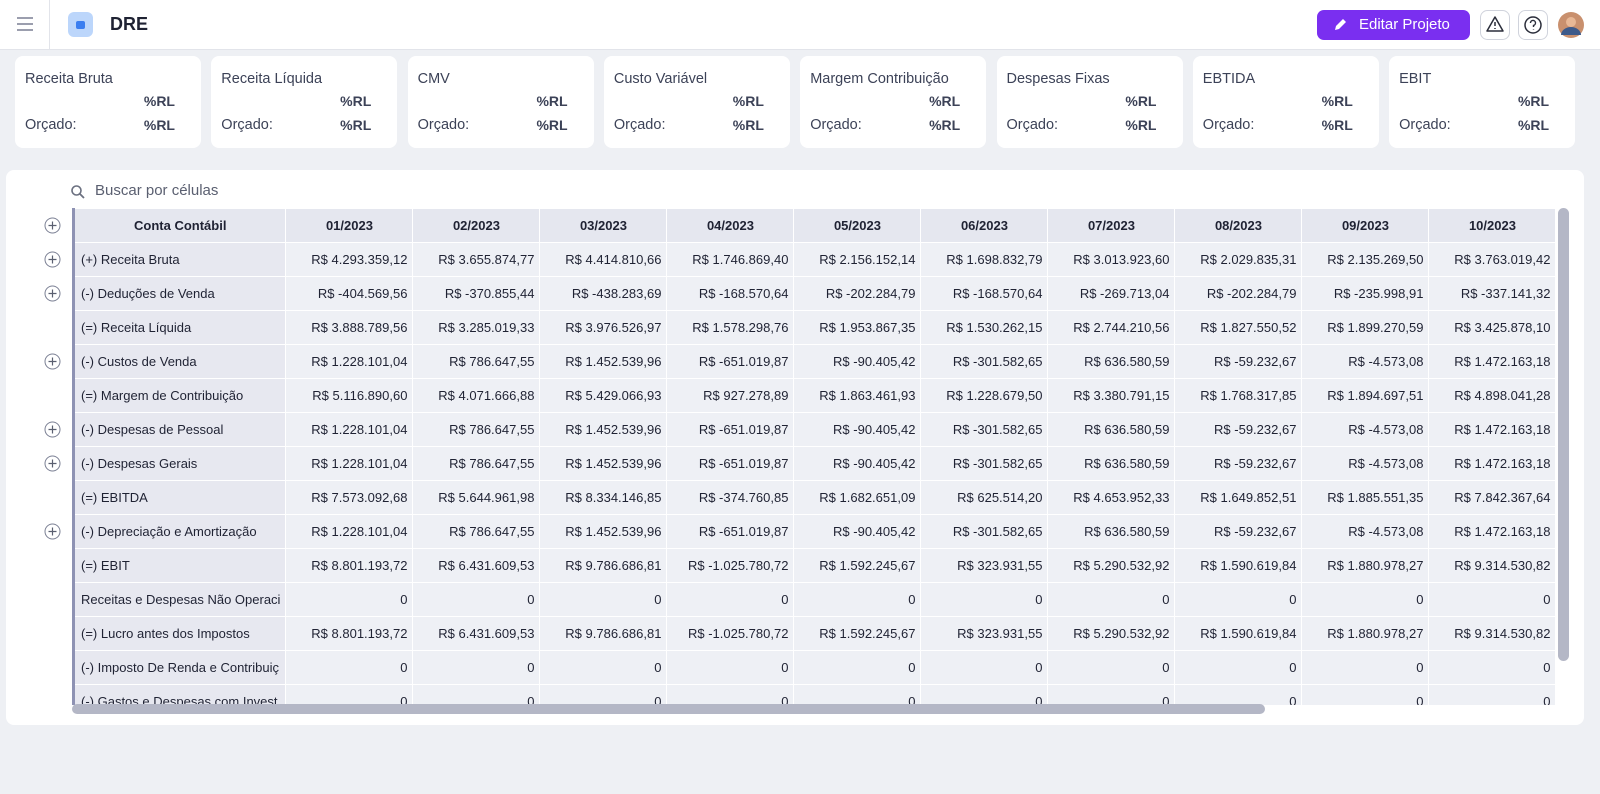 This screenshot has height=794, width=1600. Describe the element at coordinates (668, 709) in the screenshot. I see `horizontal-scrollbar` at that location.